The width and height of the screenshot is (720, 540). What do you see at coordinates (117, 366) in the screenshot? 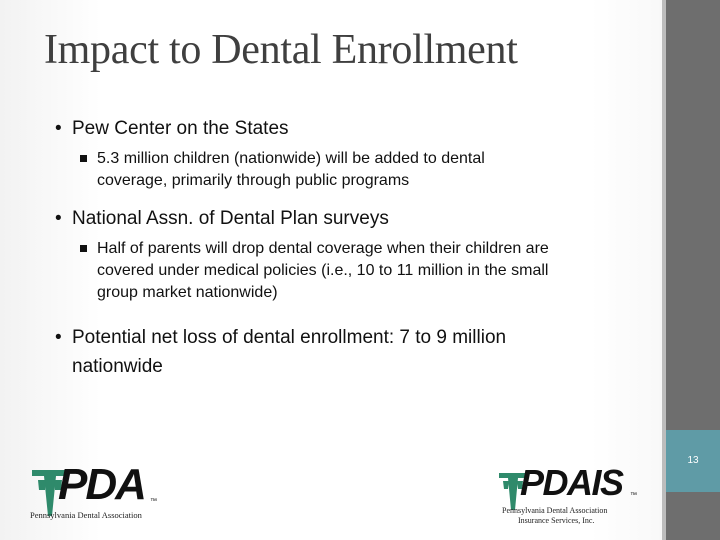
I see `bullet-text-line: nationwide` at bounding box center [117, 366].